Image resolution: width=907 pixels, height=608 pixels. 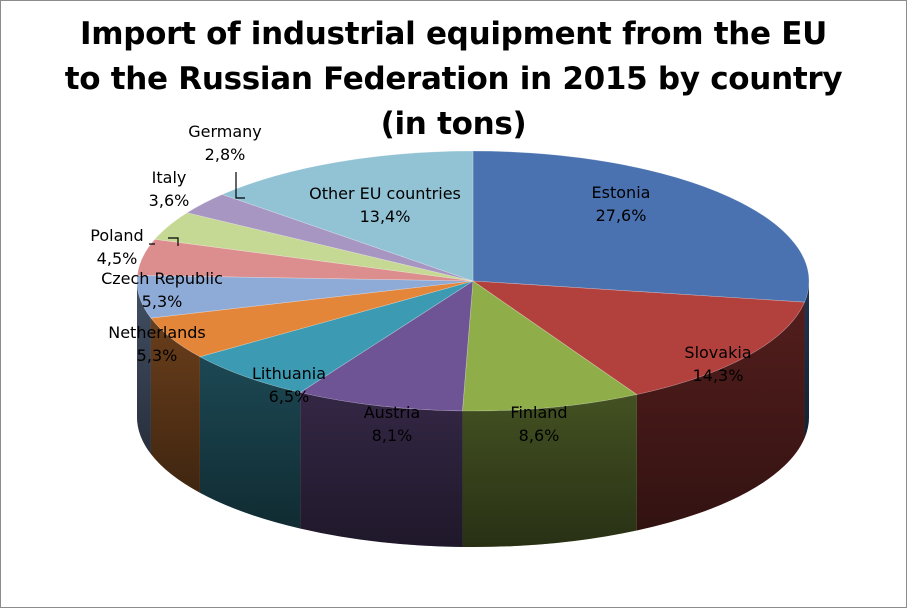 I want to click on slice-value-poland: 4,5%, so click(x=117, y=258).